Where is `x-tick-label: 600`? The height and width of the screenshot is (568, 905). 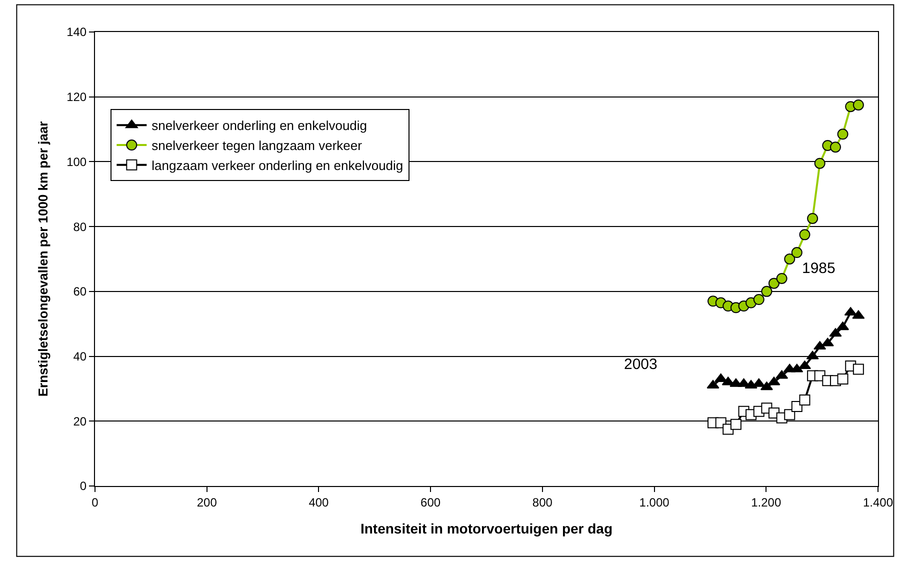 x-tick-label: 600 is located at coordinates (430, 502).